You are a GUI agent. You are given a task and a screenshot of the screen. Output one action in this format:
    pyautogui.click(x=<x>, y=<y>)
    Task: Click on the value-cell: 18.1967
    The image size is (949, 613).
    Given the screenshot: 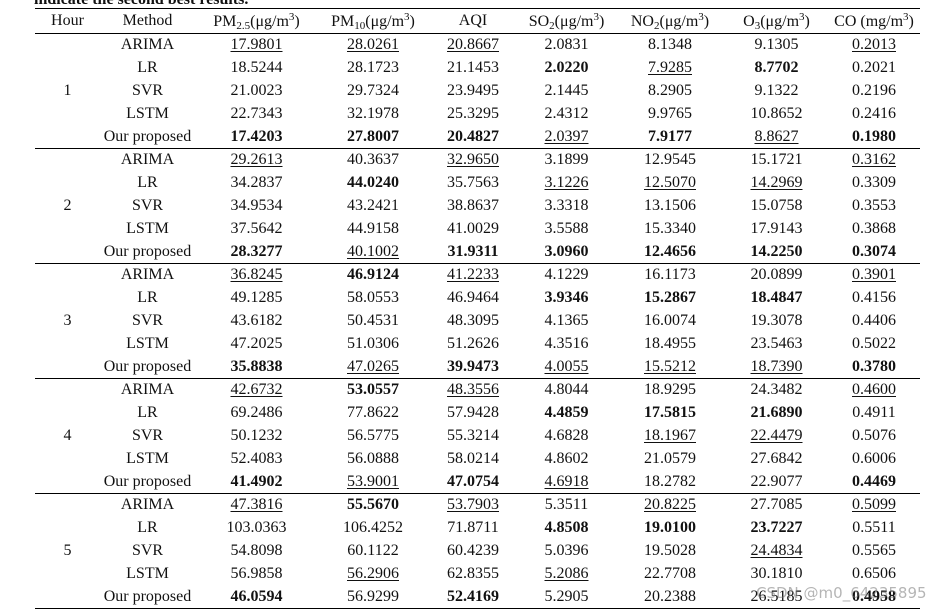 What is the action you would take?
    pyautogui.click(x=670, y=436)
    